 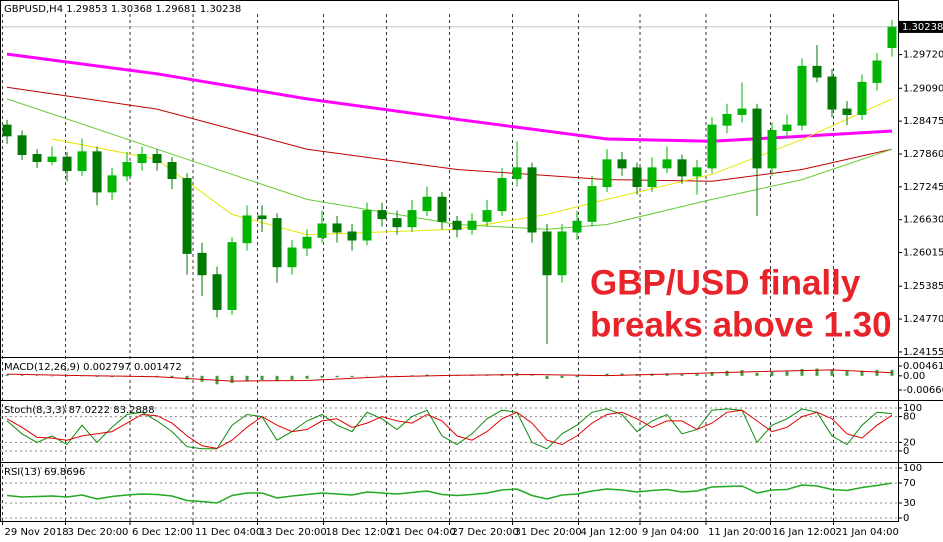 What do you see at coordinates (909, 483) in the screenshot?
I see `y-tick-label: 70` at bounding box center [909, 483].